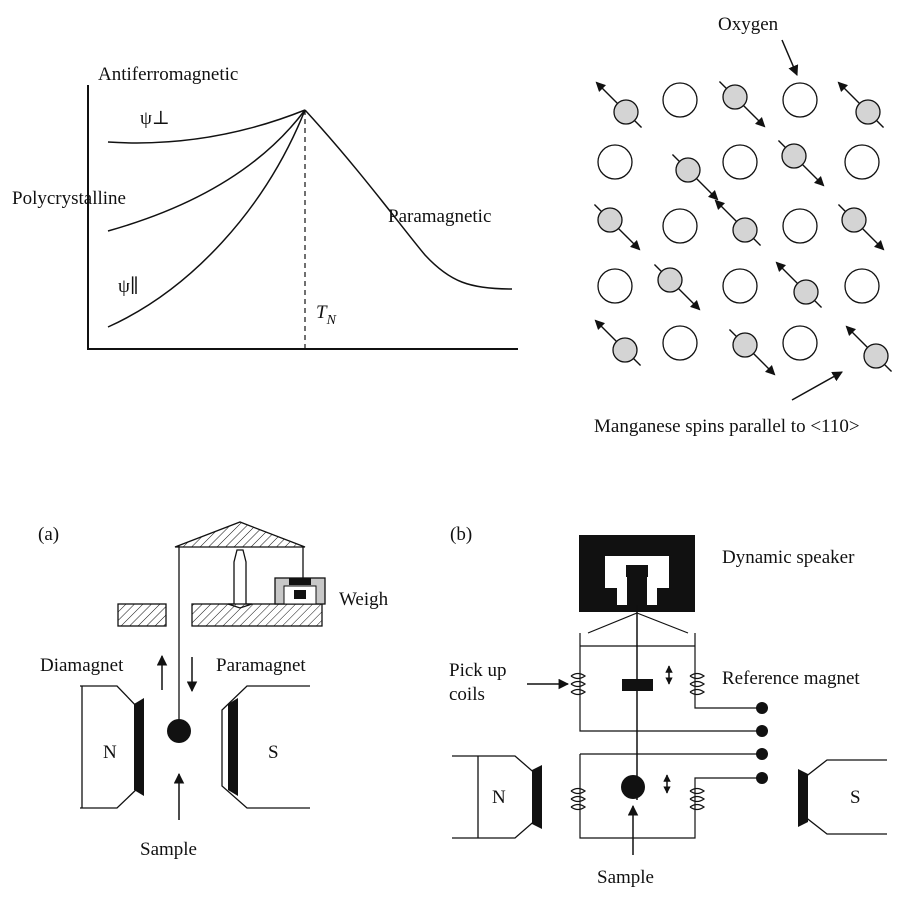 This screenshot has height=897, width=918. What do you see at coordinates (240, 534) in the screenshot?
I see `balance-beam` at bounding box center [240, 534].